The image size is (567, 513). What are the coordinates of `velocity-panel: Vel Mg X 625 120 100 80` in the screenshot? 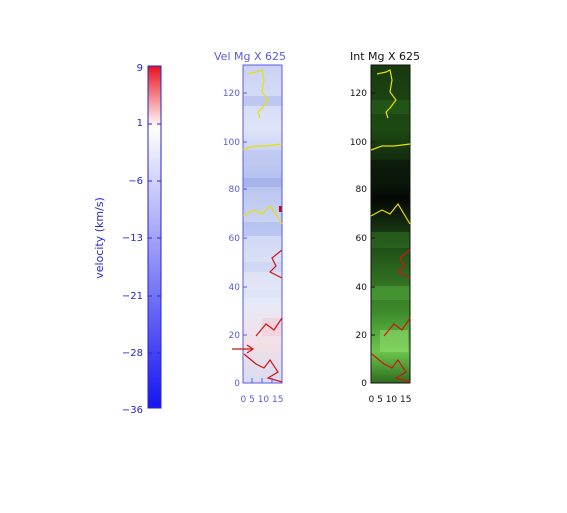 It's located at (250, 227).